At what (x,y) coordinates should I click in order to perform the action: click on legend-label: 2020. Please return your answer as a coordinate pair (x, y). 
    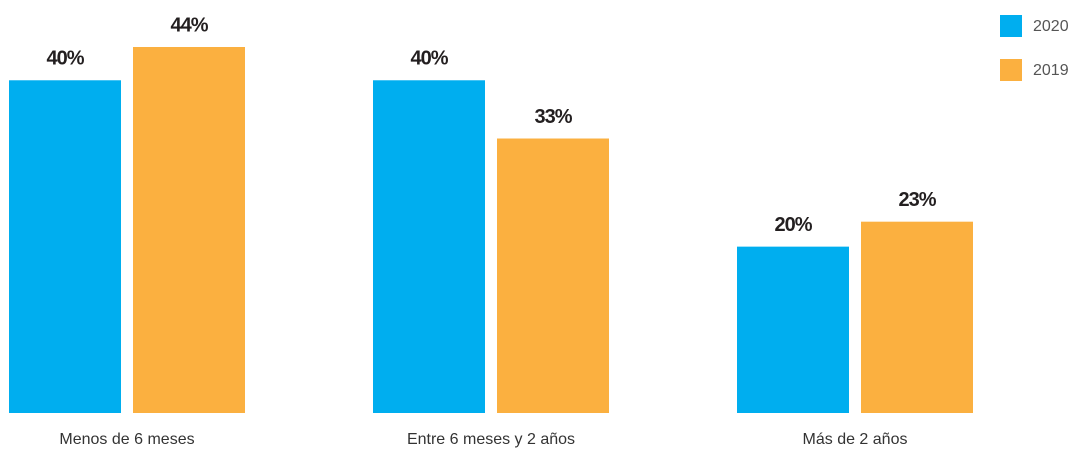
    Looking at the image, I should click on (1051, 26).